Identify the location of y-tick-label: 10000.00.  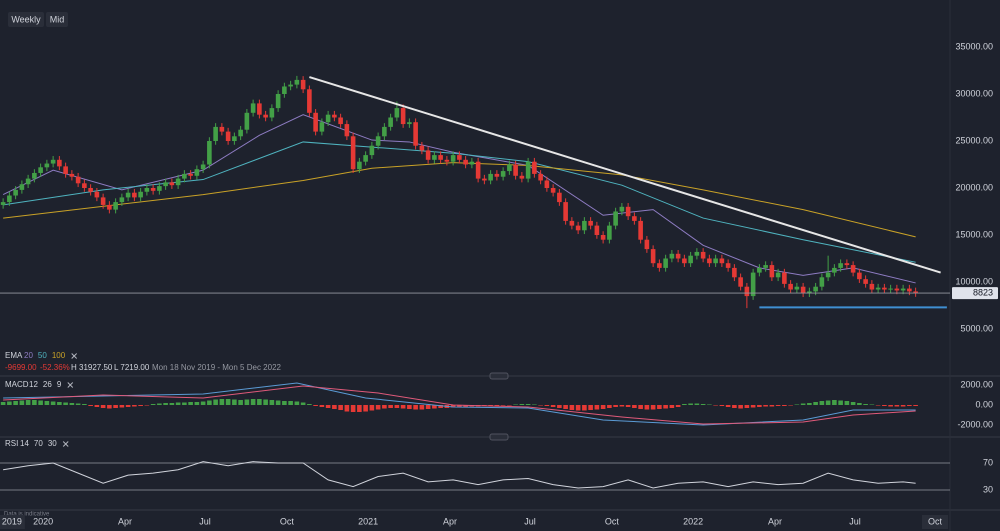
(974, 281).